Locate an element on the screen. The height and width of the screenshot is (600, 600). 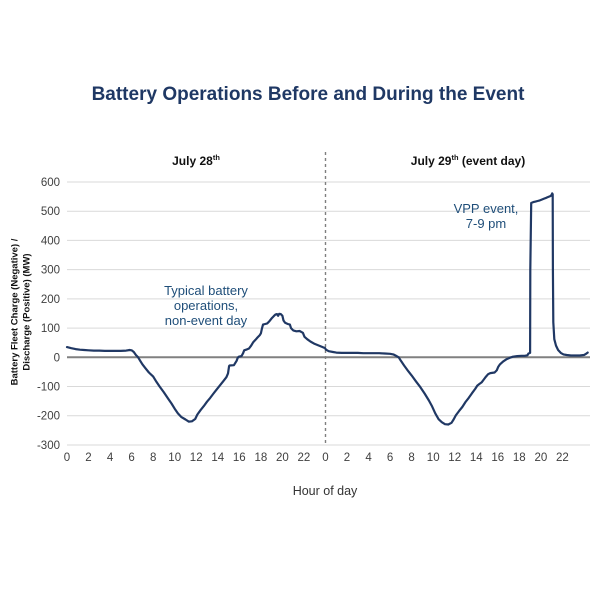
day2-label-suffix: (event day) is located at coordinates (492, 161).